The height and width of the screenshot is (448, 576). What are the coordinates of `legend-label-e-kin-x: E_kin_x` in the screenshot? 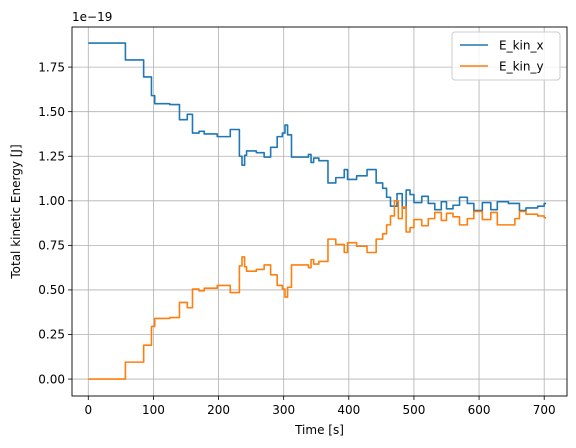 It's located at (521, 46).